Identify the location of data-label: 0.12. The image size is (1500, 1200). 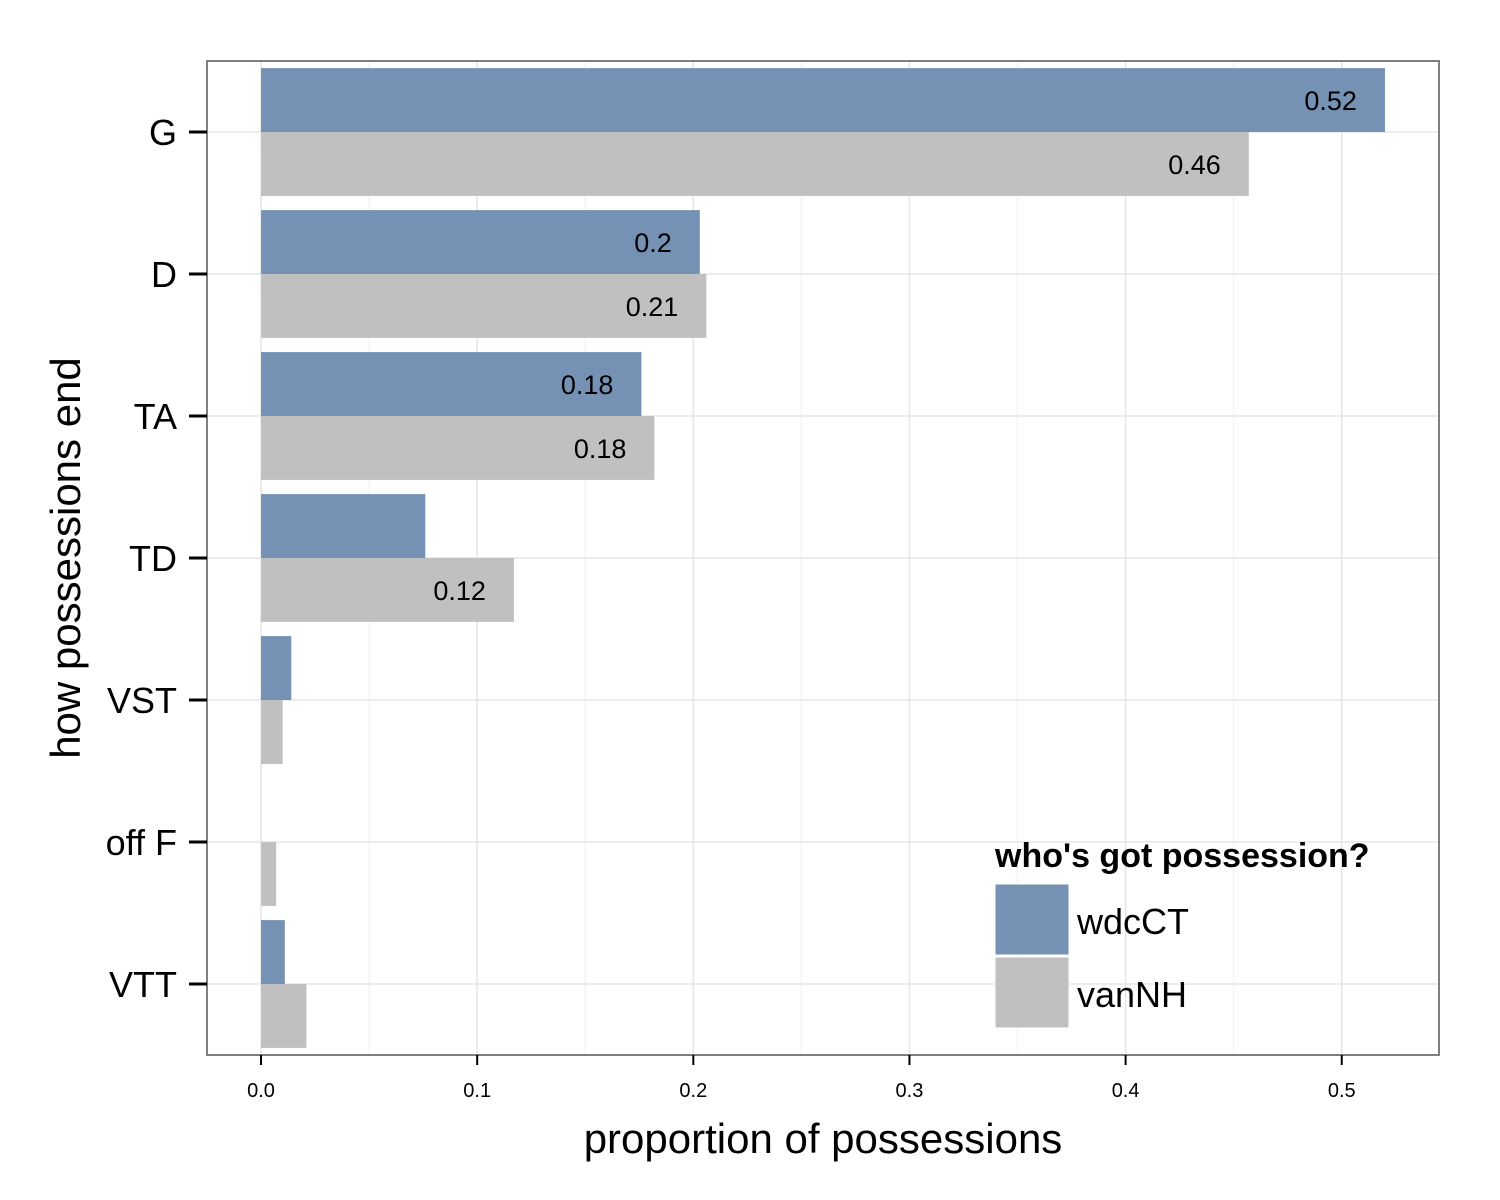
(459, 591).